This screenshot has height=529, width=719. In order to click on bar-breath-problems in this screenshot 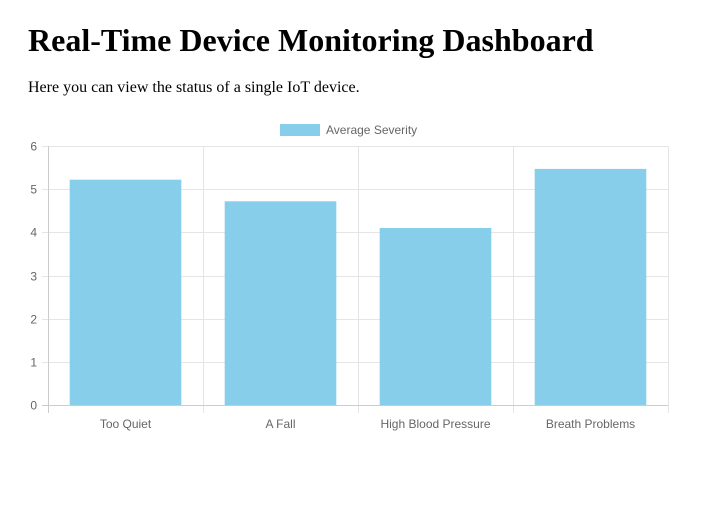, I will do `click(590, 286)`.